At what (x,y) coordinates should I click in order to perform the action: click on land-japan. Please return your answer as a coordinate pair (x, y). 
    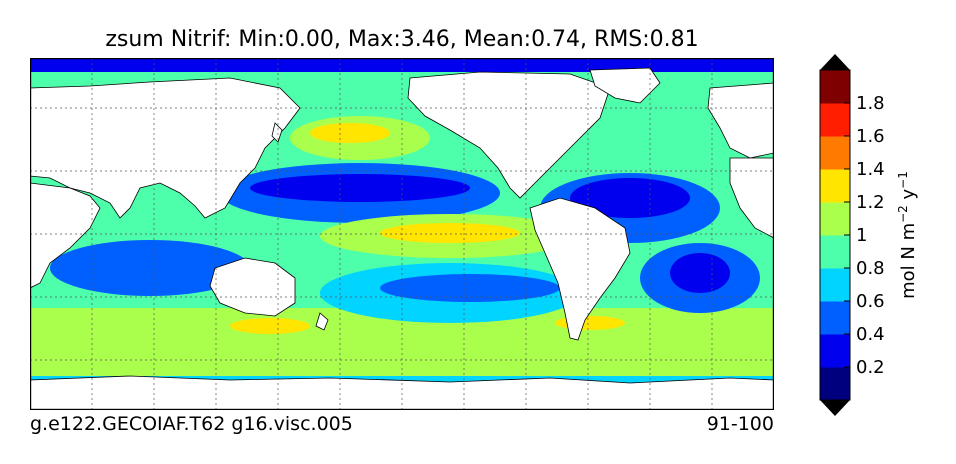
    Looking at the image, I should click on (277, 132).